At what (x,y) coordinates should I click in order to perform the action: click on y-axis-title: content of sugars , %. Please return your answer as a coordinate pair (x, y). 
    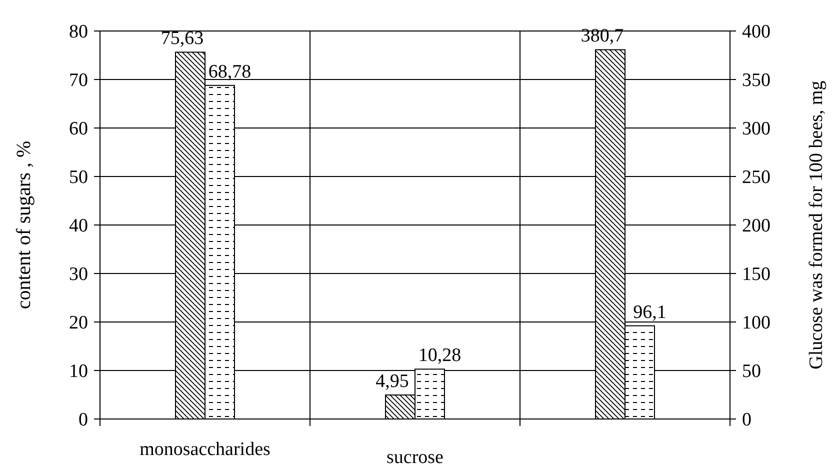
    Looking at the image, I should click on (24, 225).